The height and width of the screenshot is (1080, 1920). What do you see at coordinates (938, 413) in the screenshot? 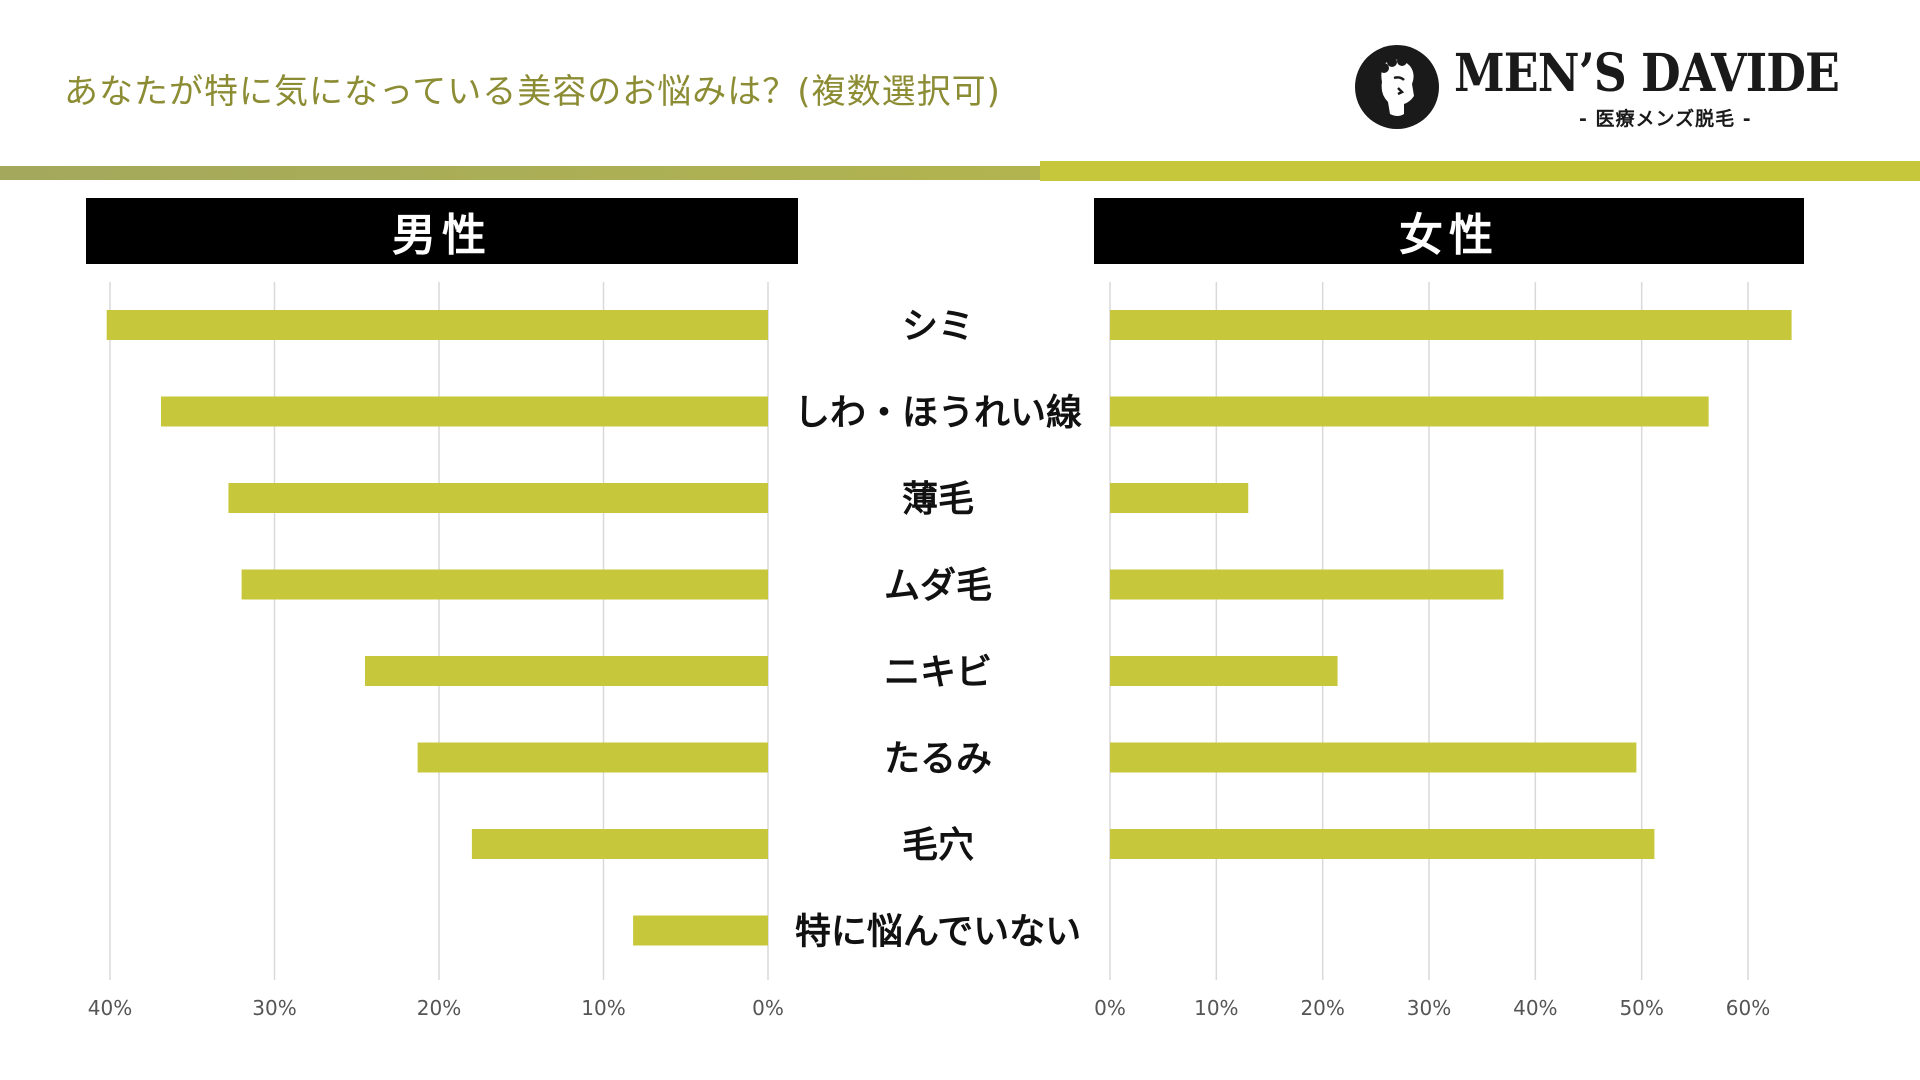
I see `category-label: しわ・ほうれい線` at bounding box center [938, 413].